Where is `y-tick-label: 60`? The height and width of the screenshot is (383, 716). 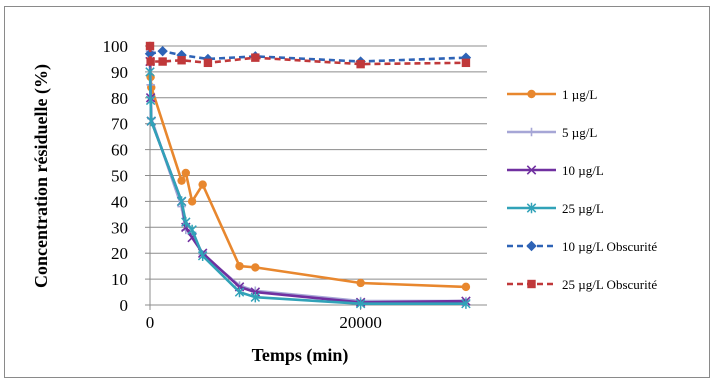
y-tick-label: 60 is located at coordinates (119, 150).